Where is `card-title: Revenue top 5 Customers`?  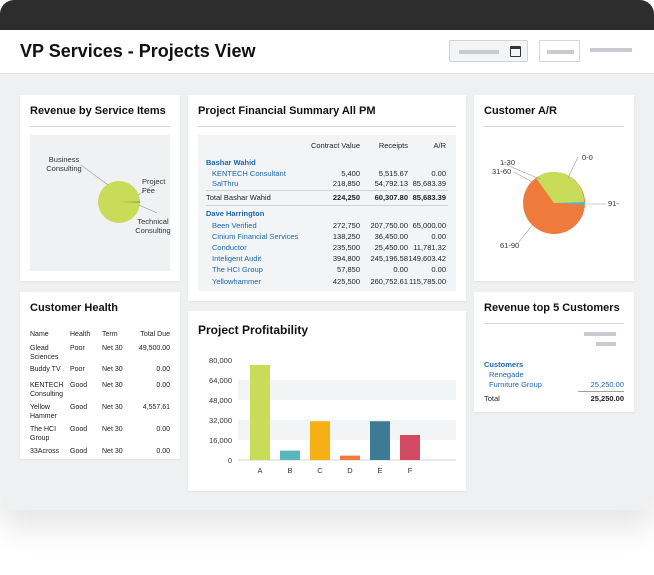
card-title: Revenue top 5 Customers is located at coordinates (552, 308).